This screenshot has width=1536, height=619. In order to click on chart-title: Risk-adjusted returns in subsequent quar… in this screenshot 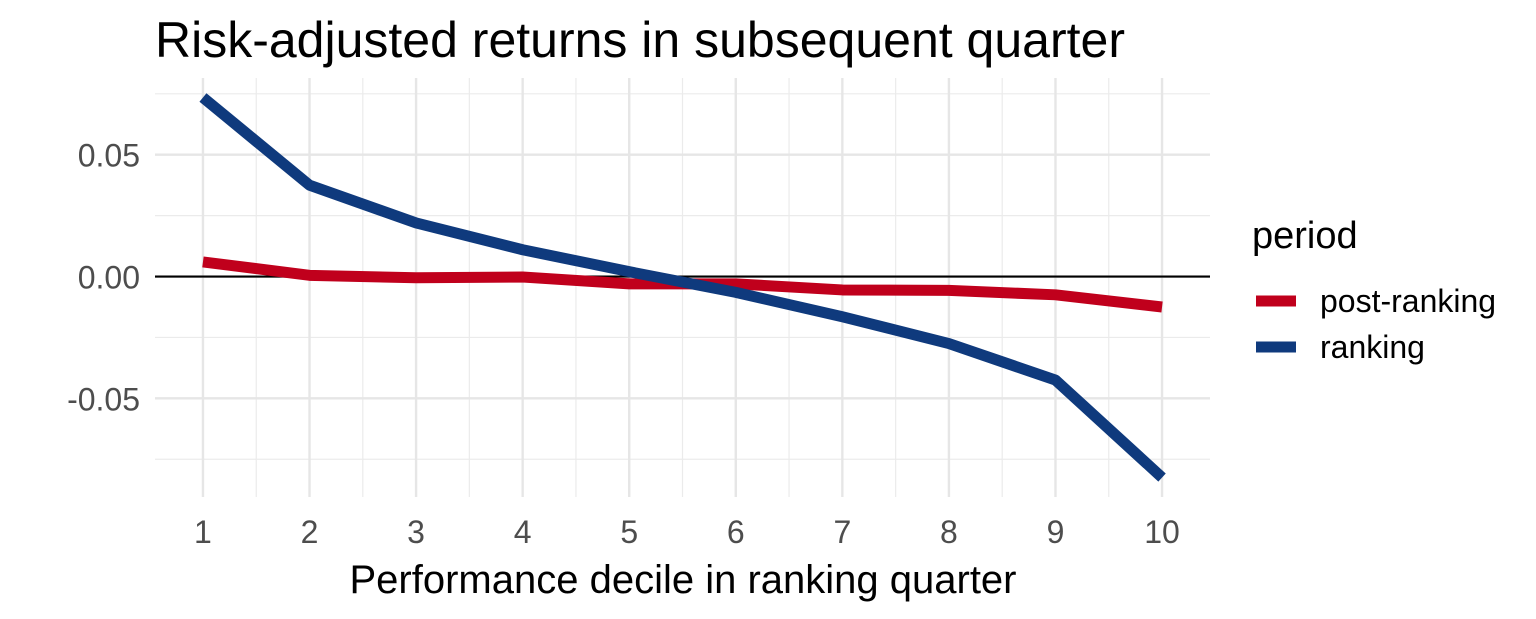, I will do `click(640, 40)`.